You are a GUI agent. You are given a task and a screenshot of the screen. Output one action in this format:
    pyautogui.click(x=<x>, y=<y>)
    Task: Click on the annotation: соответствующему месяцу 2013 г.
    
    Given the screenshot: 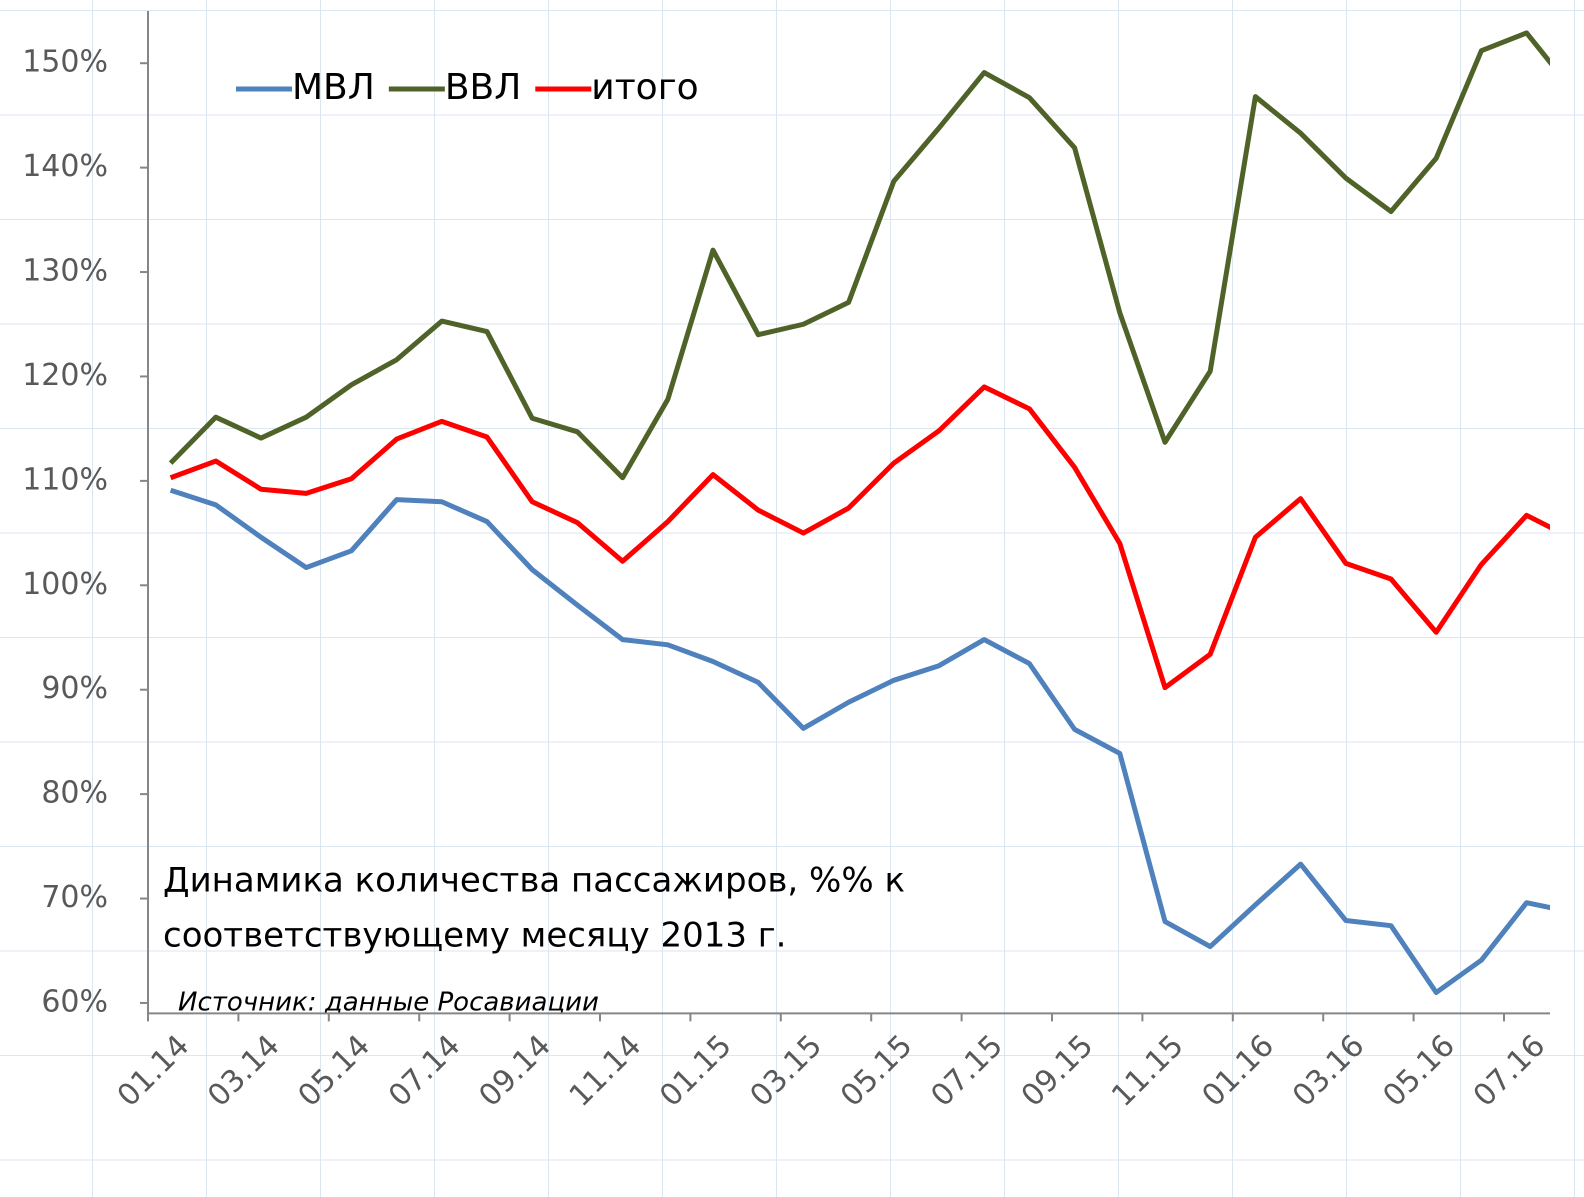 What is the action you would take?
    pyautogui.click(x=474, y=936)
    